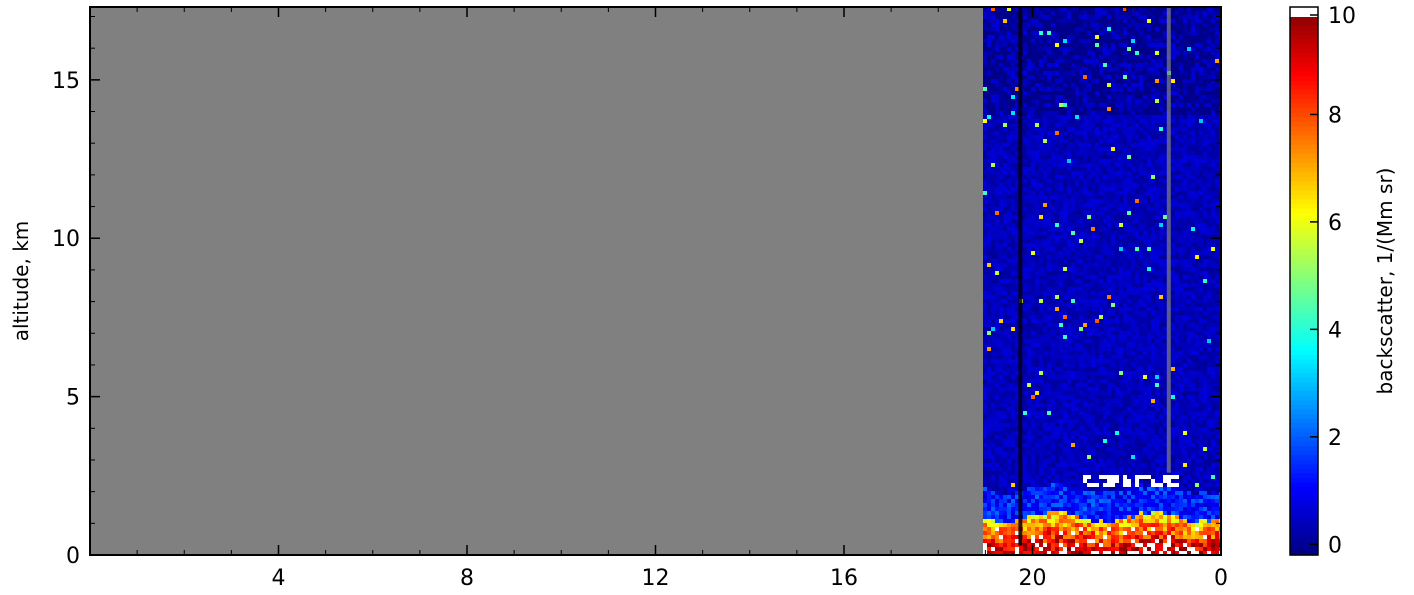 This screenshot has width=1414, height=595. What do you see at coordinates (1335, 223) in the screenshot?
I see `colorbar-tick-label: 6` at bounding box center [1335, 223].